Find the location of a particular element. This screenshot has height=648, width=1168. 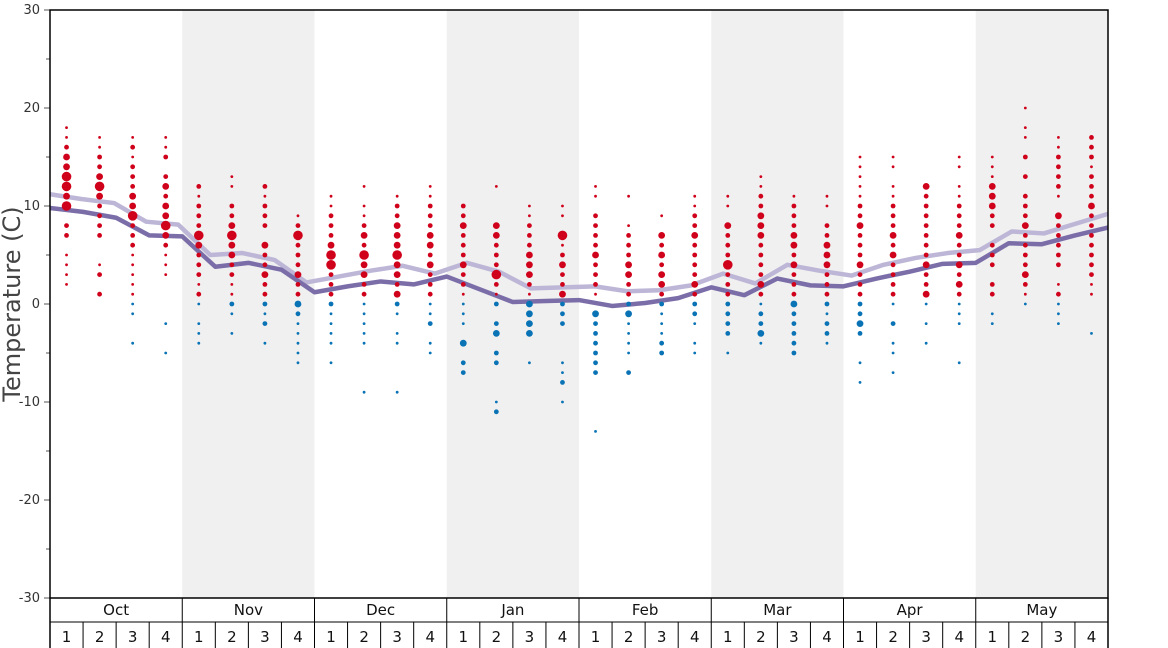

y-tick-label: 10 is located at coordinates (31, 206).